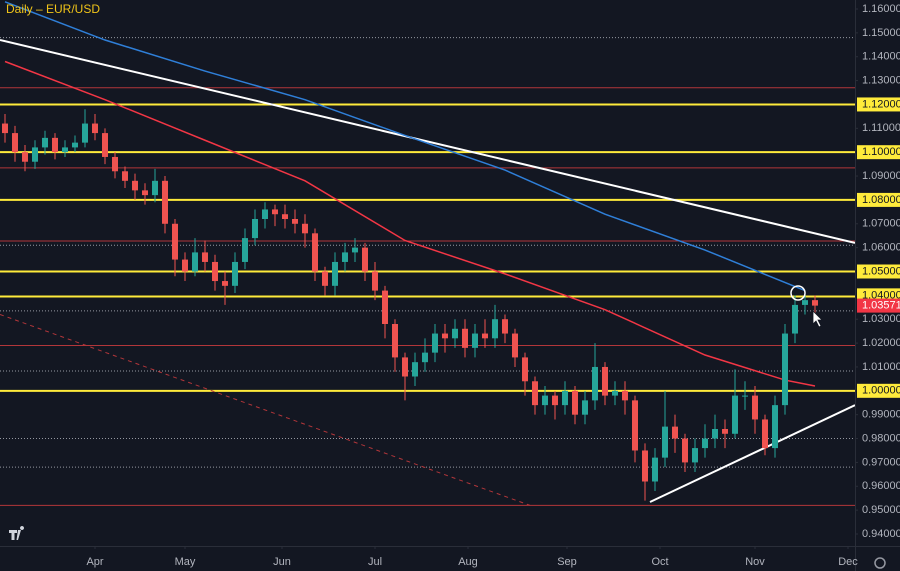  Describe the element at coordinates (567, 562) in the screenshot. I see `x-tick-label: Sep` at that location.